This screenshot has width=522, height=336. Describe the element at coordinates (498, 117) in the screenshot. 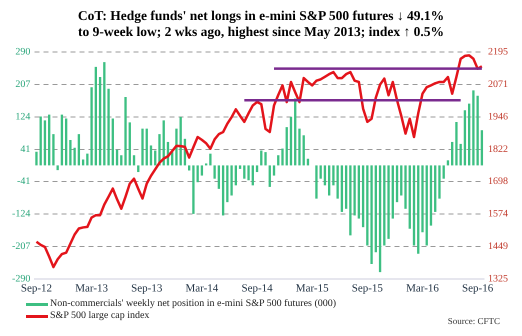

I see `y2-tick-label: 1946` at that location.